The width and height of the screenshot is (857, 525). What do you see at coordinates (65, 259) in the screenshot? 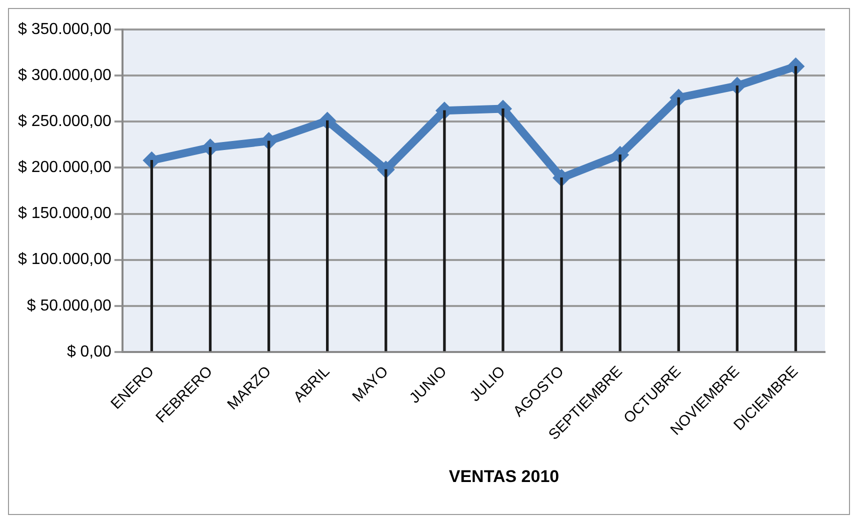
I see `y-tick-label: $ 100.000,00` at bounding box center [65, 259].